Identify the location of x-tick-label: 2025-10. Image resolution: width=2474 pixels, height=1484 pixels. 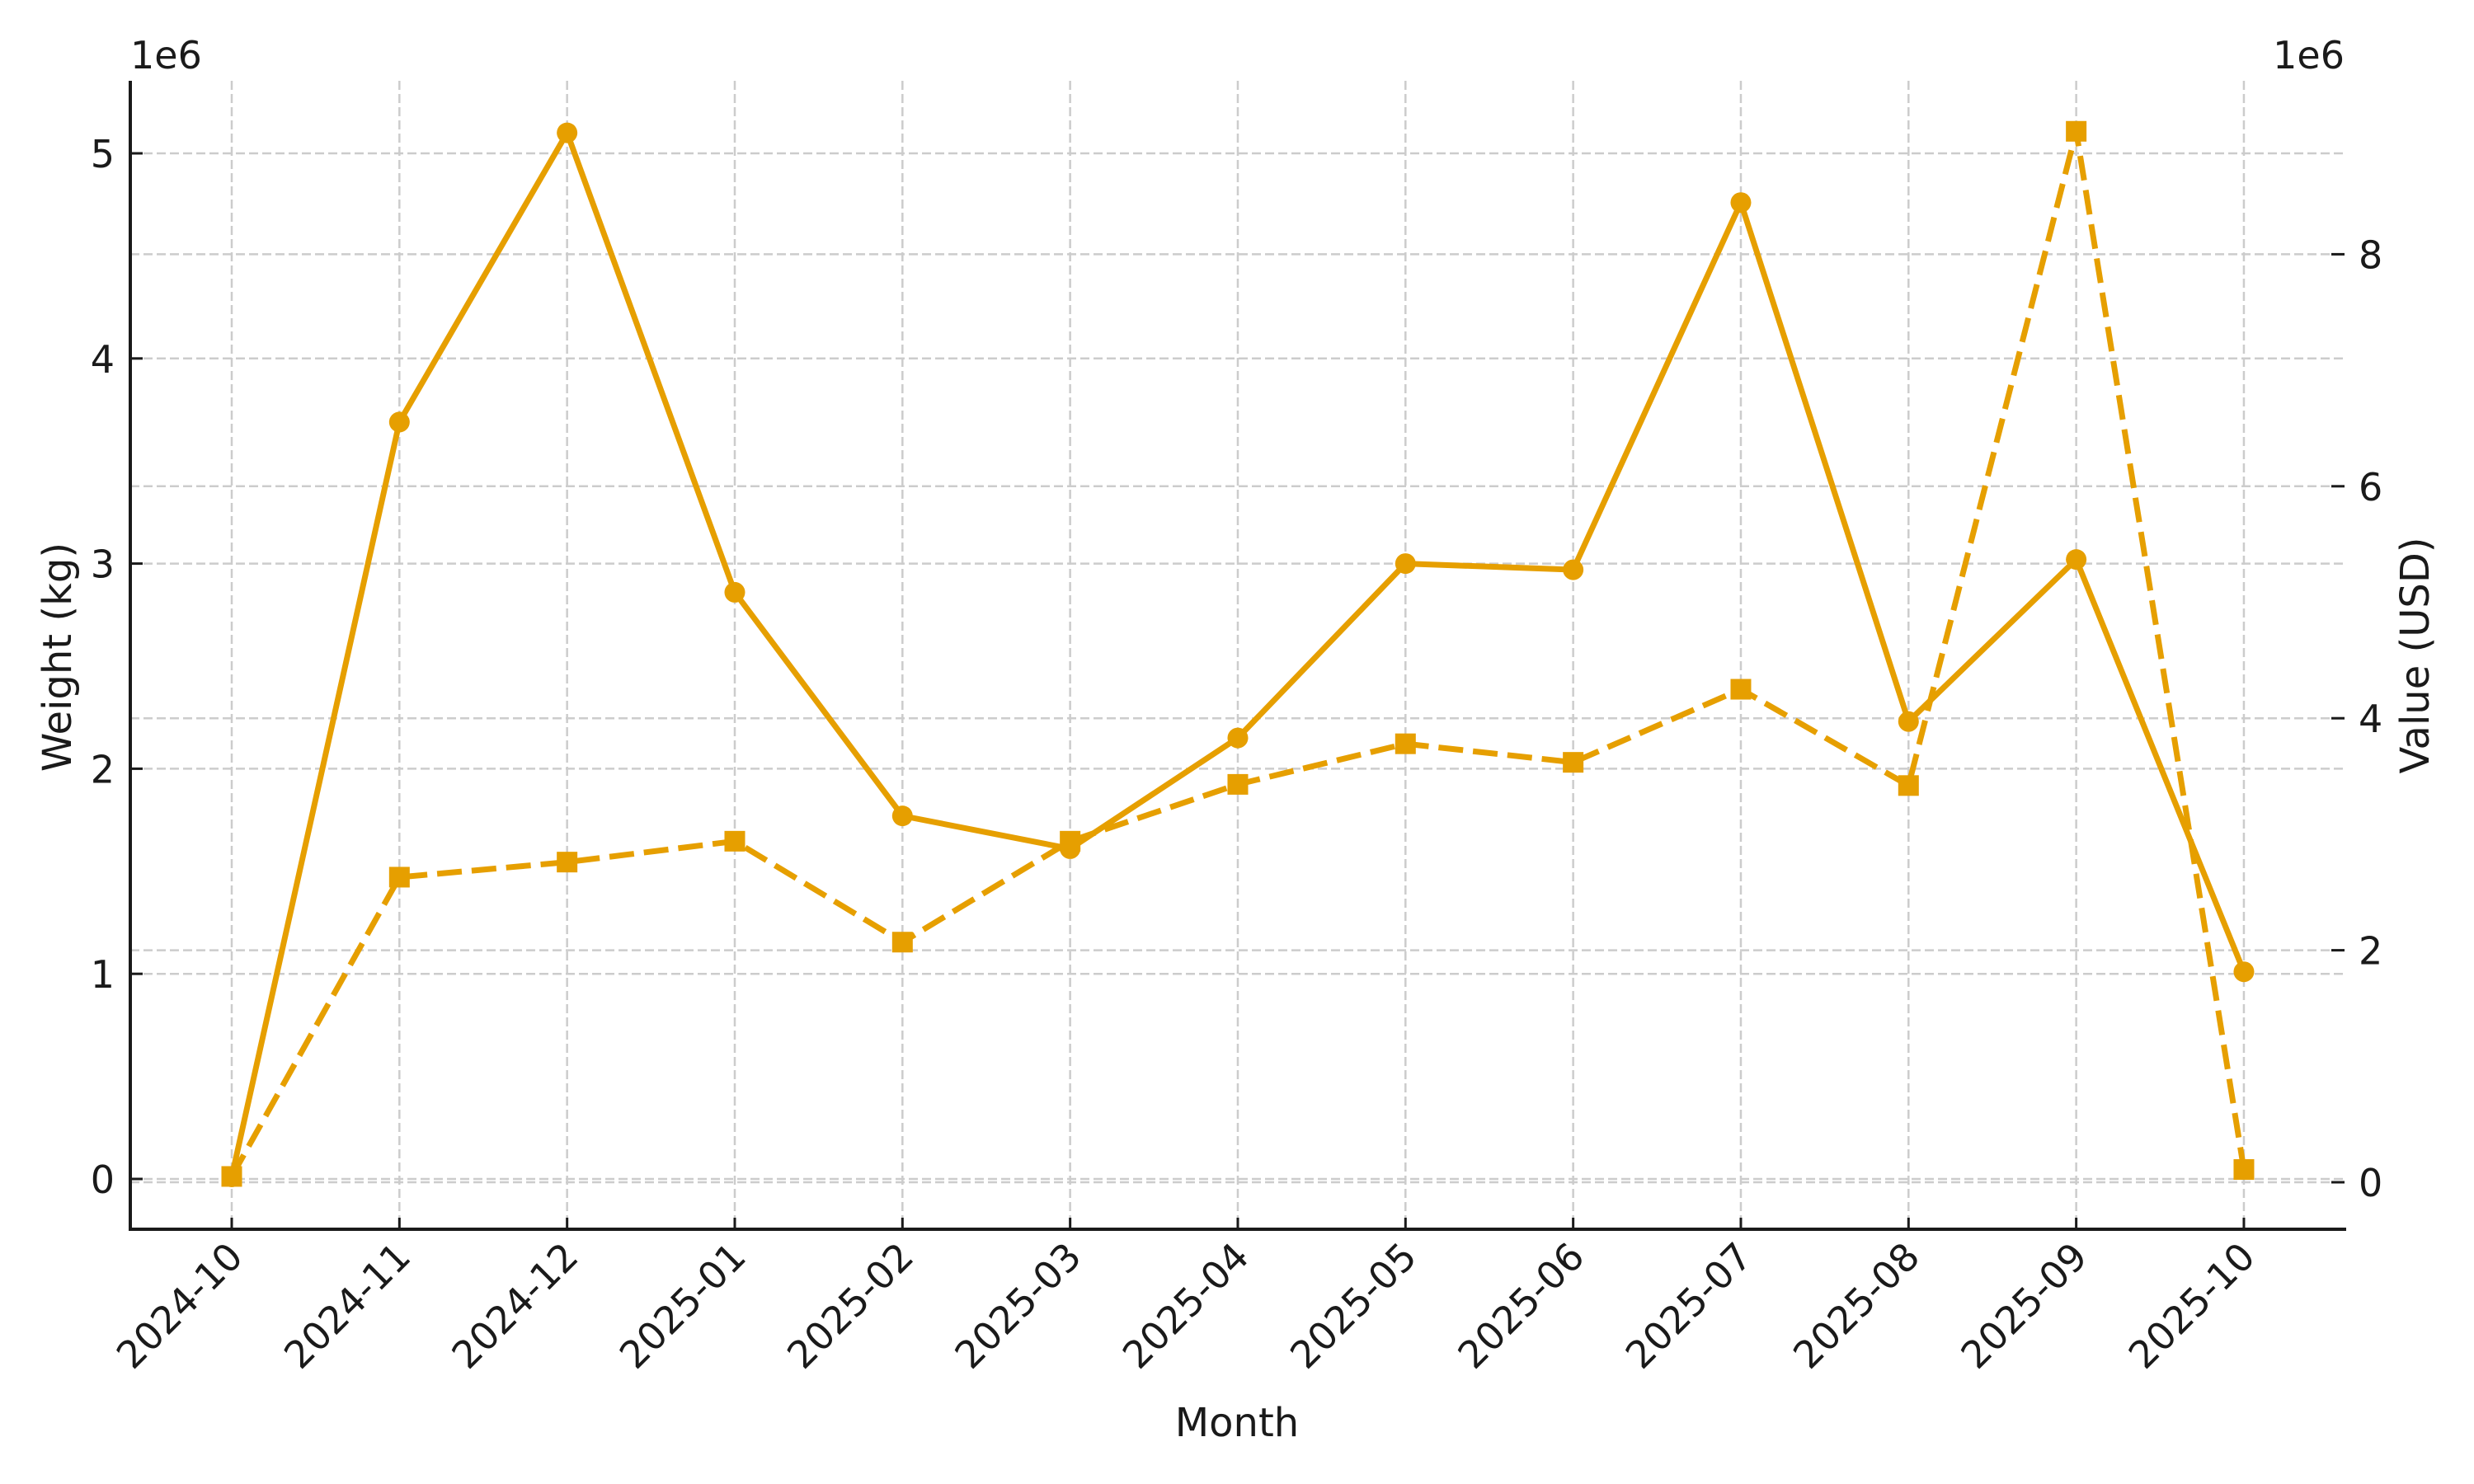
(2192, 1306).